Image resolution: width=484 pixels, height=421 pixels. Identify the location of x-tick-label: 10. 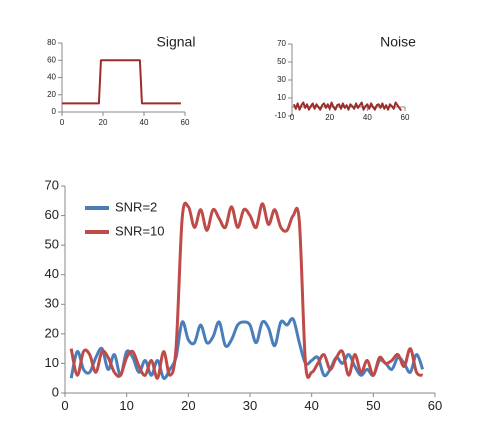
(126, 405).